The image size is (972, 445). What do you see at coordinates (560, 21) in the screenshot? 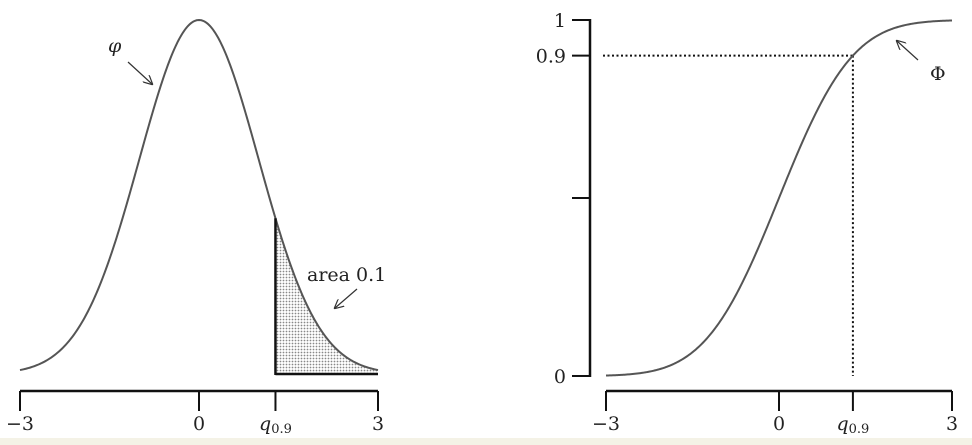
I see `right-y-tick-label: 1` at bounding box center [560, 21].